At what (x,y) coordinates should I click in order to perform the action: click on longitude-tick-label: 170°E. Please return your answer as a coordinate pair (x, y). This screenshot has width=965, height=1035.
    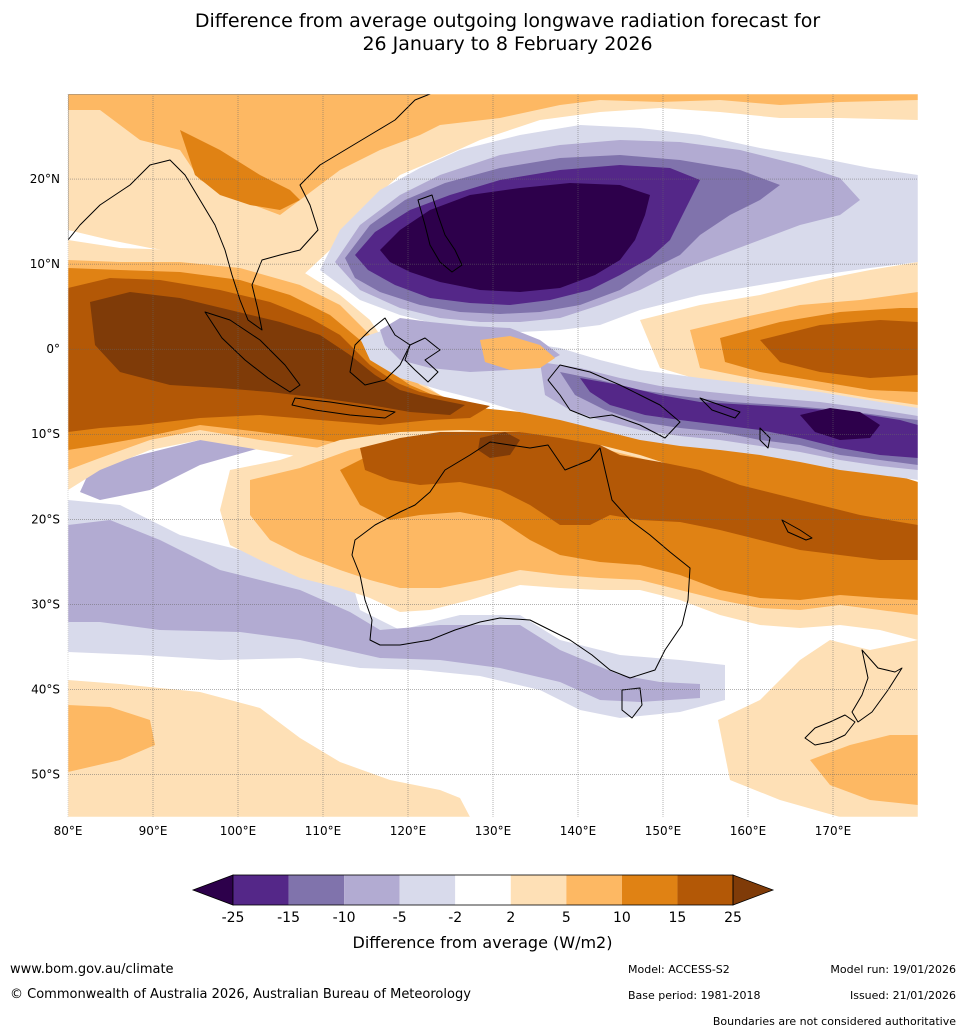
    Looking at the image, I should click on (833, 831).